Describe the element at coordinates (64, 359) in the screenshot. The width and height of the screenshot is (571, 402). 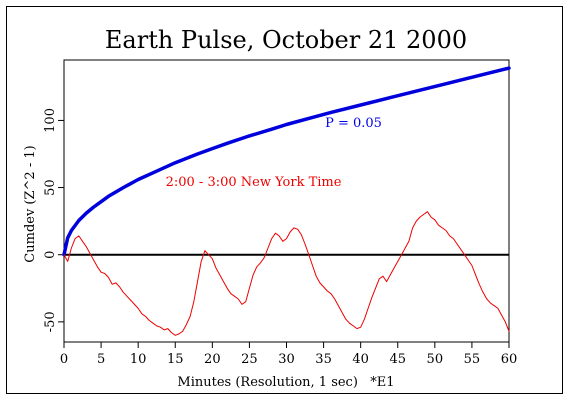
I see `x-tick-label: 0` at that location.